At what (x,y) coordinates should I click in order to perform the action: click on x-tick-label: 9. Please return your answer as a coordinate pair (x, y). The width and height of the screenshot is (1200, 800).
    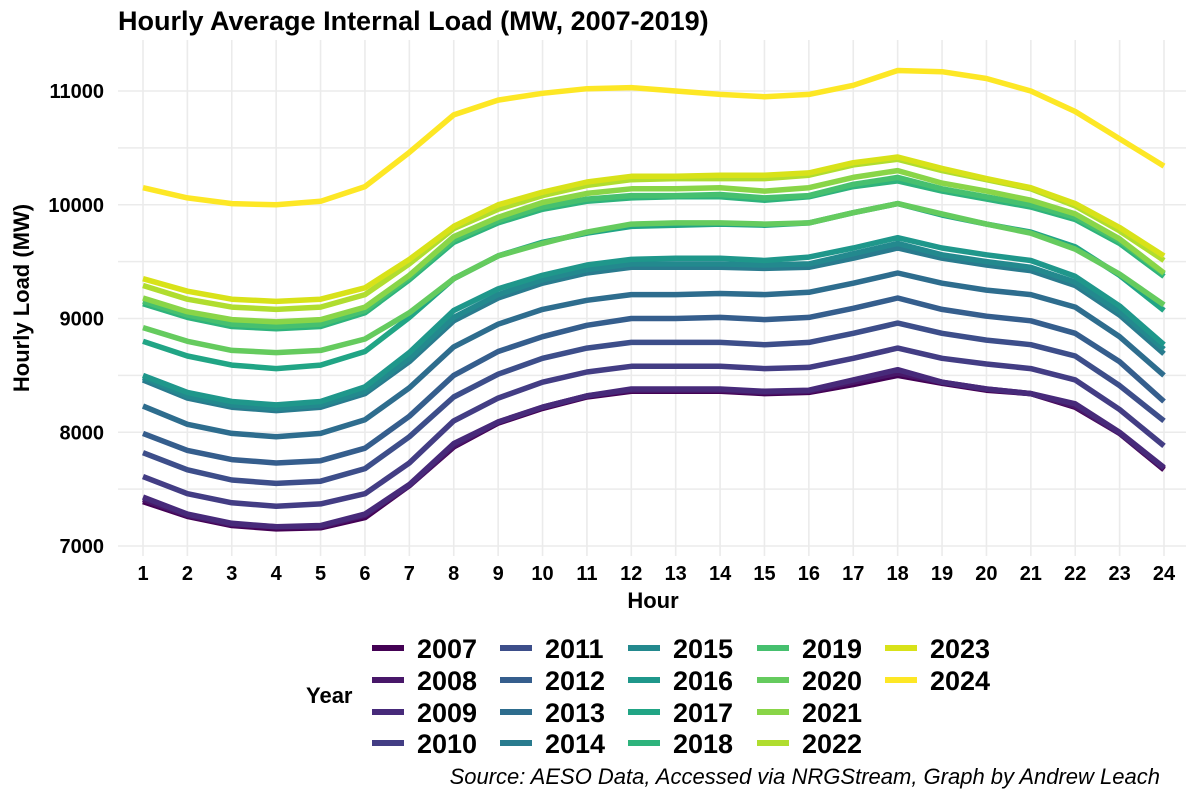
    Looking at the image, I should click on (498, 574).